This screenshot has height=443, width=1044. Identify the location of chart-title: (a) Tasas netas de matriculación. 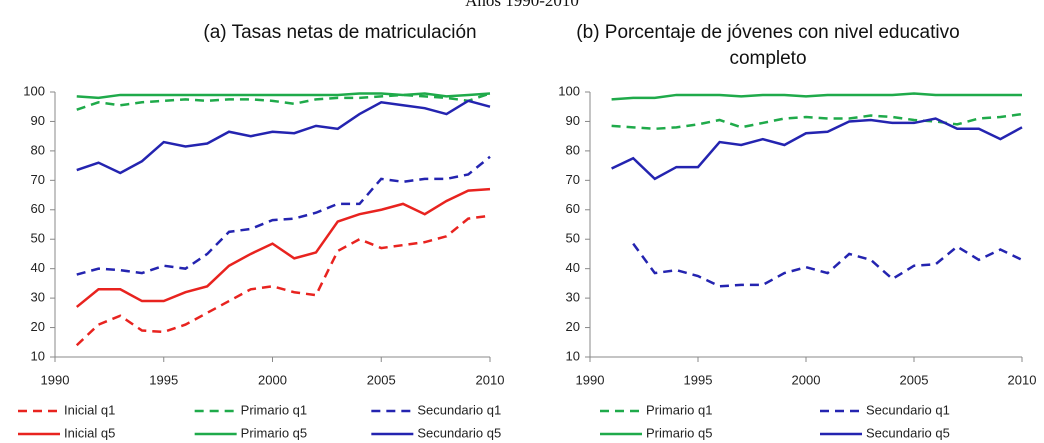
(340, 32).